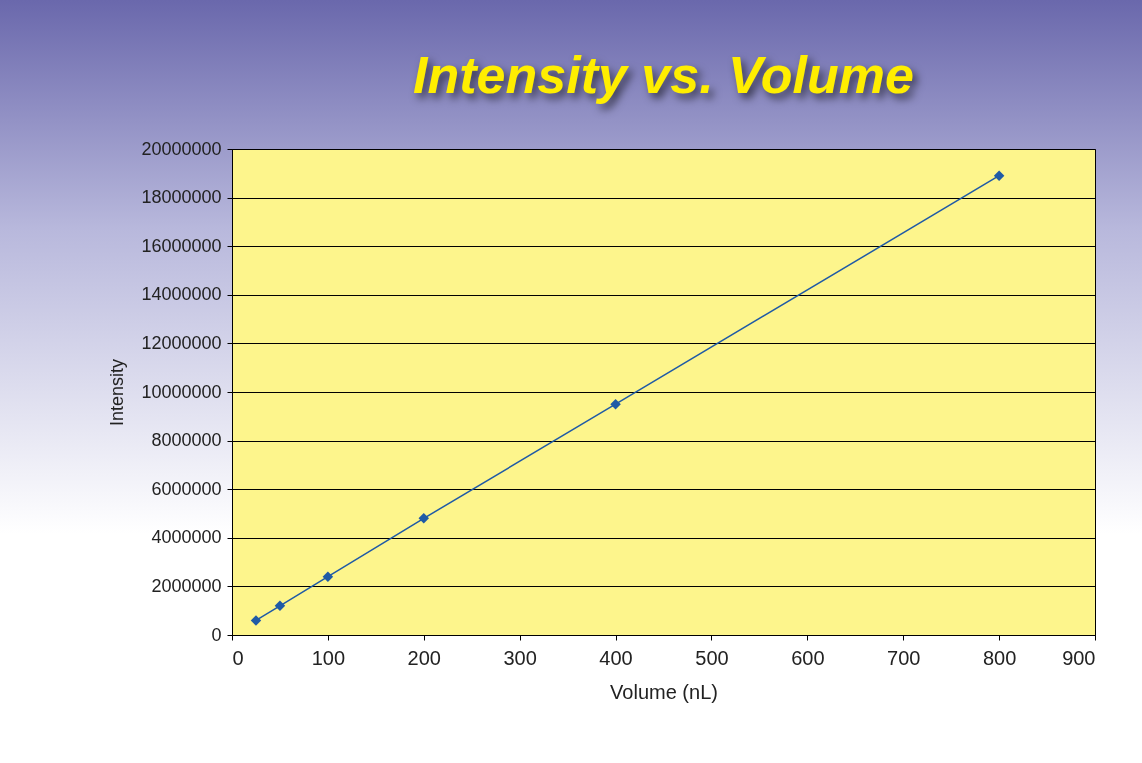 The image size is (1142, 763). Describe the element at coordinates (181, 197) in the screenshot. I see `y-tick-label: 18000000` at that location.